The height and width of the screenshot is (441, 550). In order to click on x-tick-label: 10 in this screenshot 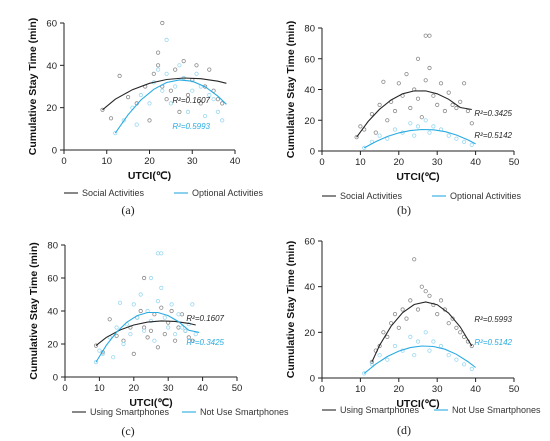, I will do `click(99, 388)`.